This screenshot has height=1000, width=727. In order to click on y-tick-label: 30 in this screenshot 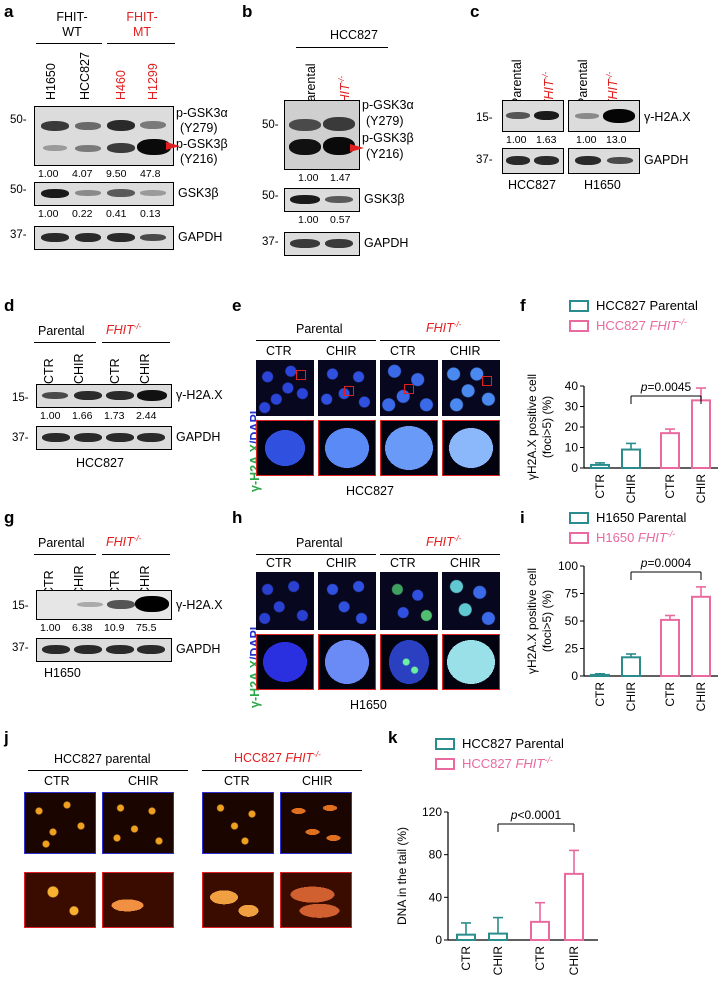, I will do `click(572, 407)`.